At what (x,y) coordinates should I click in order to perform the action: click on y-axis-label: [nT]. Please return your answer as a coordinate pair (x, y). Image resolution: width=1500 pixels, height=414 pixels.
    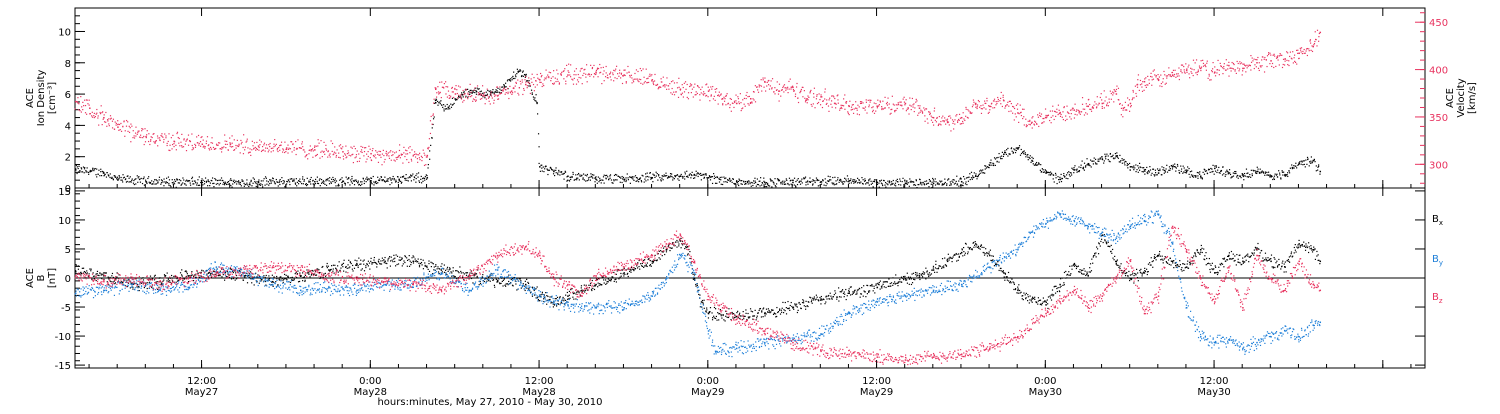
    Looking at the image, I should click on (52, 278).